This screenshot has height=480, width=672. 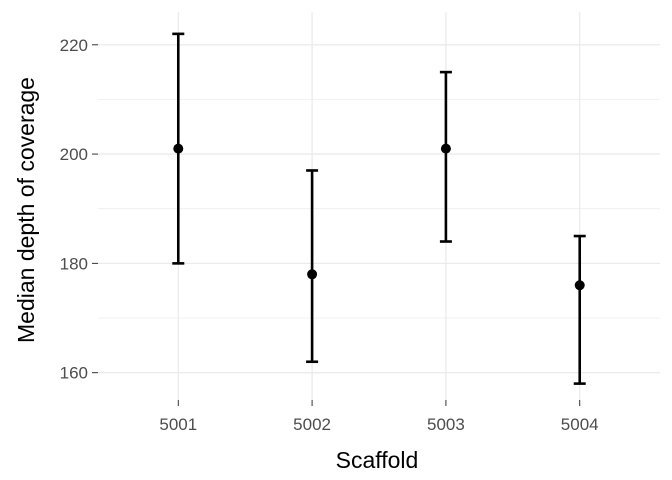 What do you see at coordinates (74, 263) in the screenshot?
I see `y-tick-label: 180` at bounding box center [74, 263].